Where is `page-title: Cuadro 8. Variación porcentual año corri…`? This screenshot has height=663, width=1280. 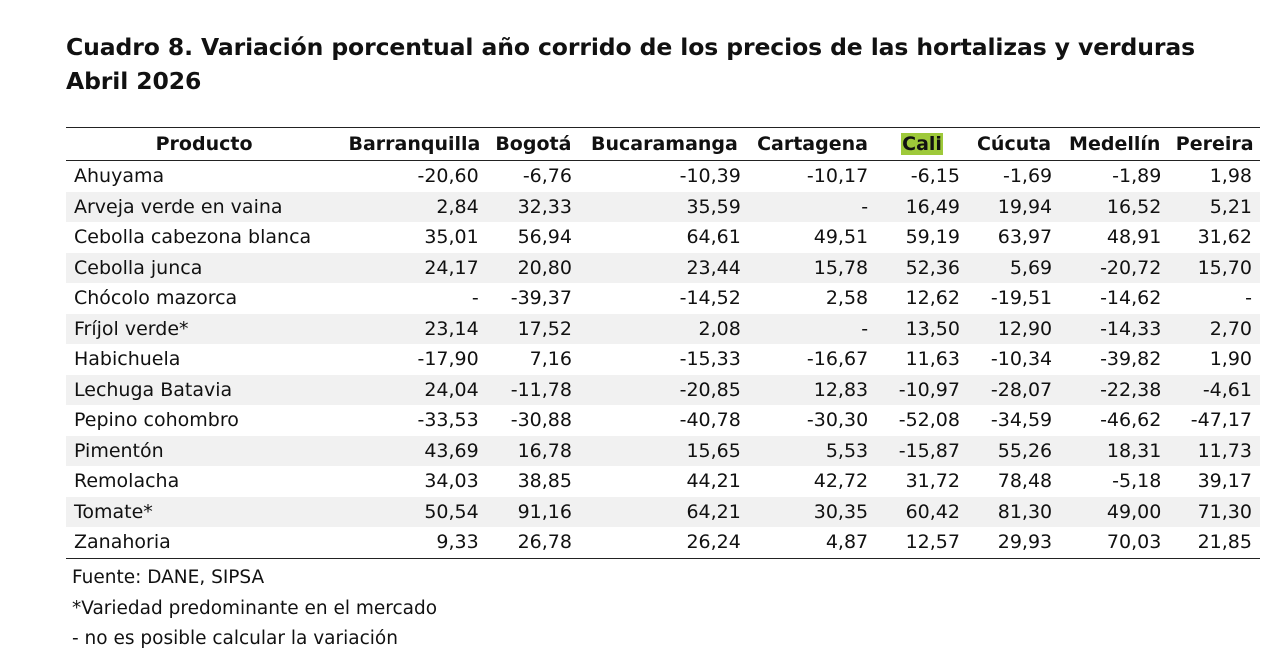 page-title: Cuadro 8. Variación porcentual año corri… is located at coordinates (630, 64).